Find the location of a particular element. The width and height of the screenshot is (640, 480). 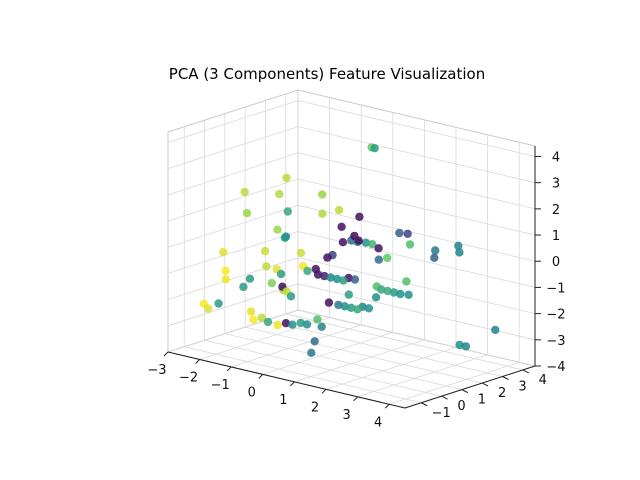

z-tick-label: 4 is located at coordinates (556, 157).